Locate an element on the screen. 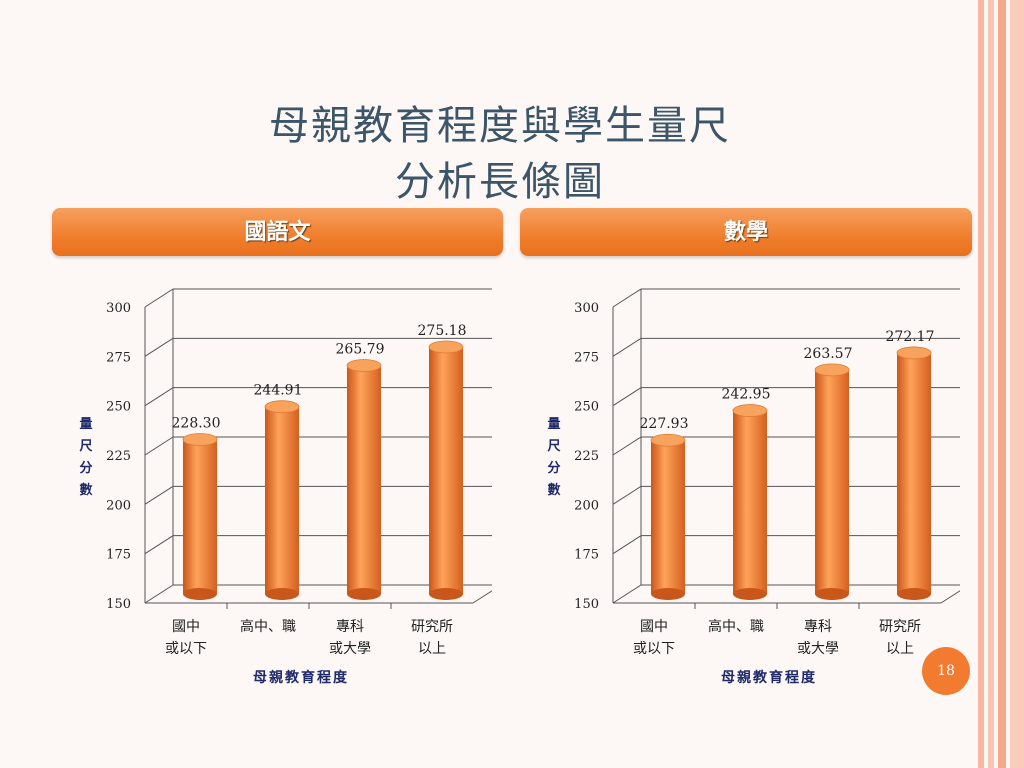 The width and height of the screenshot is (1024, 768). data-label: 275.18 is located at coordinates (442, 331).